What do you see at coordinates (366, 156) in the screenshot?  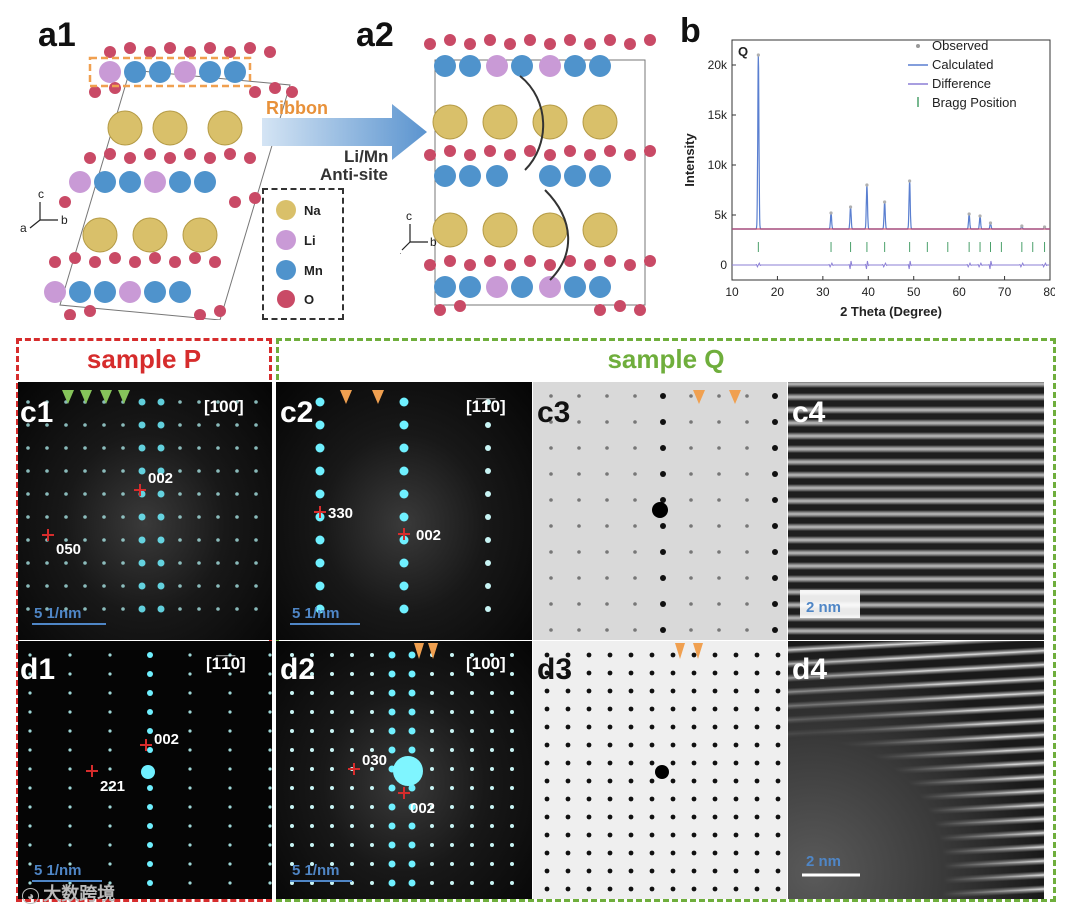 I see `li-mn-text: Li/Mn` at bounding box center [366, 156].